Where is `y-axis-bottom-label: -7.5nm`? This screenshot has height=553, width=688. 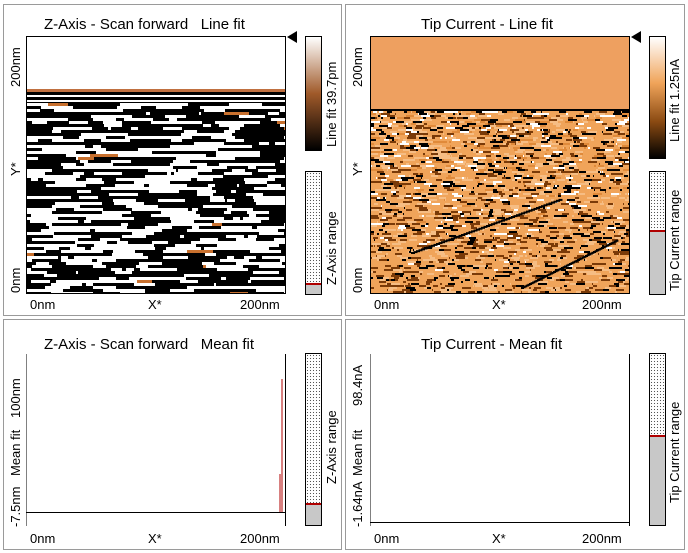 y-axis-bottom-label: -7.5nm is located at coordinates (15, 506).